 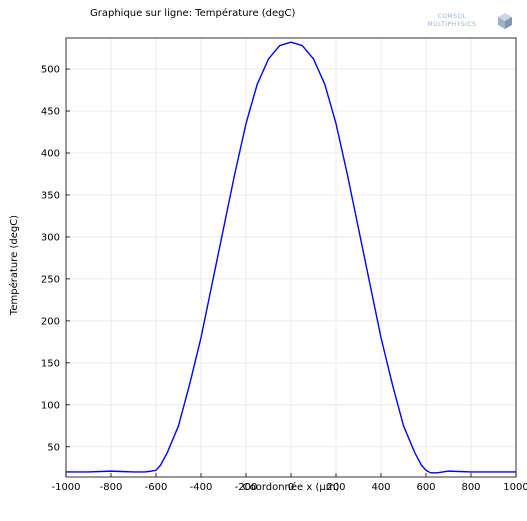 What do you see at coordinates (50, 112) in the screenshot?
I see `y-tick-label: 450` at bounding box center [50, 112].